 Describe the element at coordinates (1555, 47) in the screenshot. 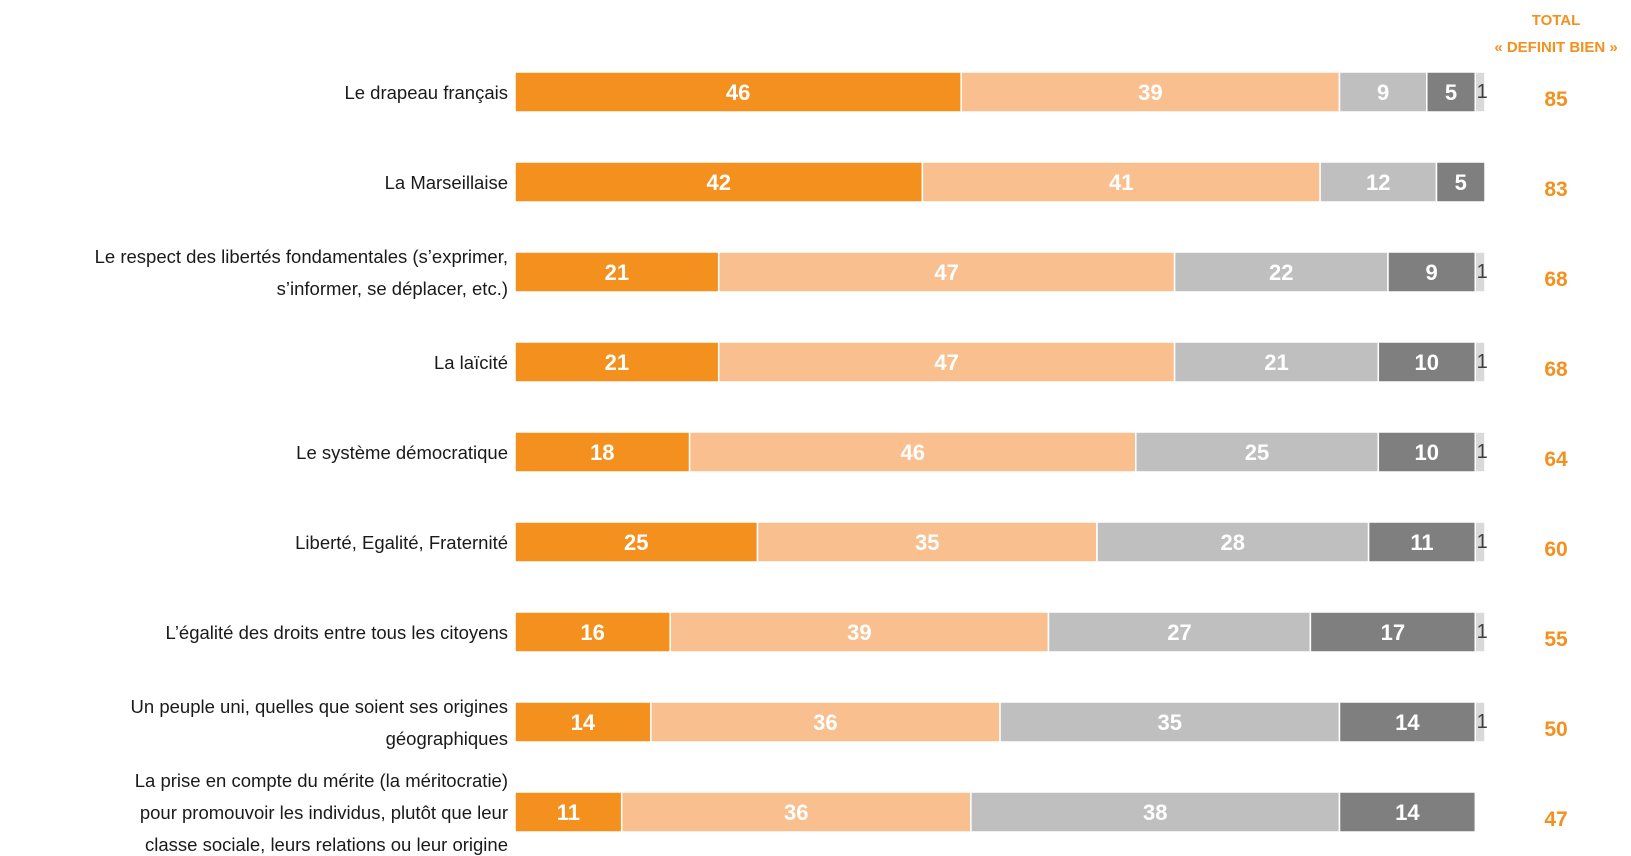

I see `total-header-line2: « DEFINIT BIEN »` at that location.